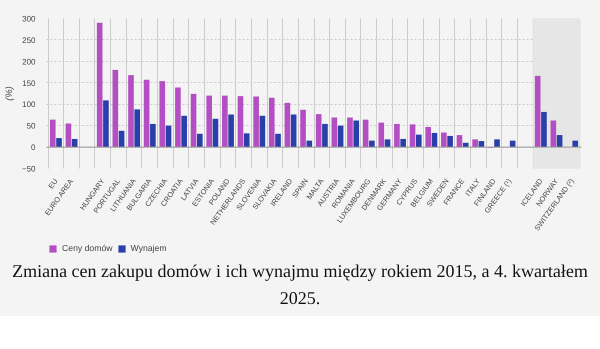 This screenshot has width=600, height=349. Describe the element at coordinates (33, 147) in the screenshot. I see `y-tick-label: 0` at that location.